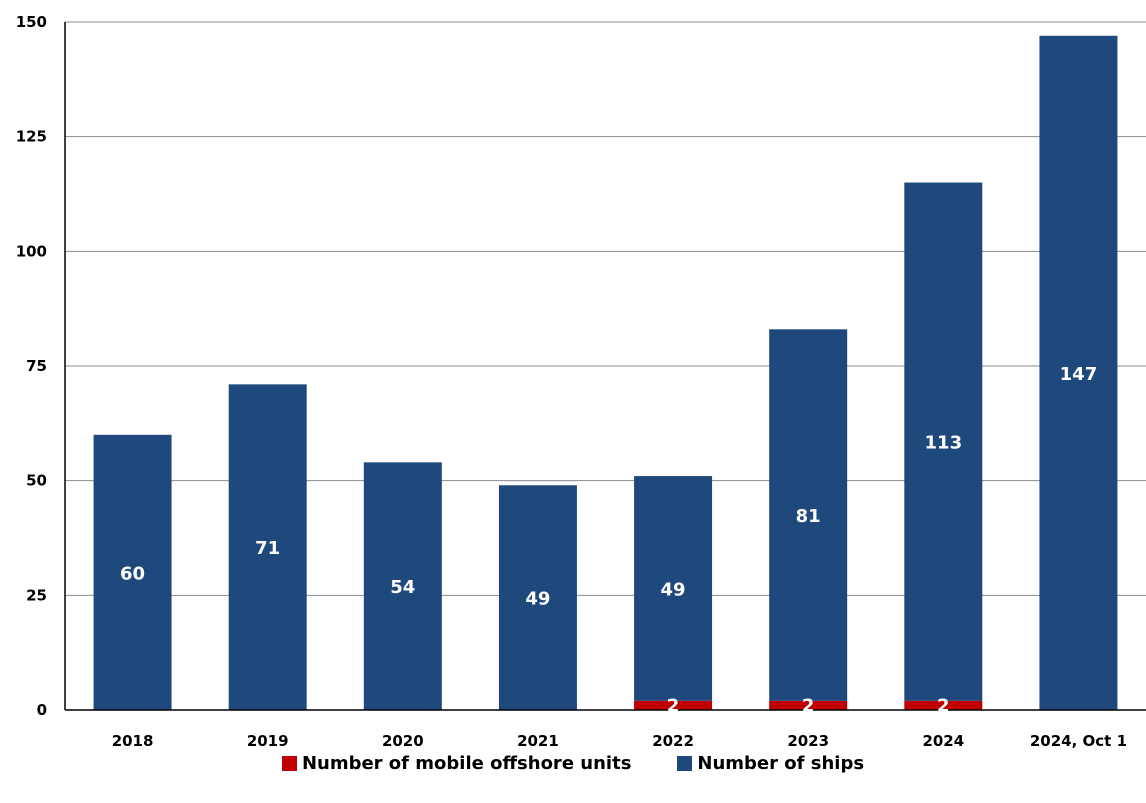 Image resolution: width=1146 pixels, height=803 pixels. I want to click on data-label-ships-0: 60, so click(132, 573).